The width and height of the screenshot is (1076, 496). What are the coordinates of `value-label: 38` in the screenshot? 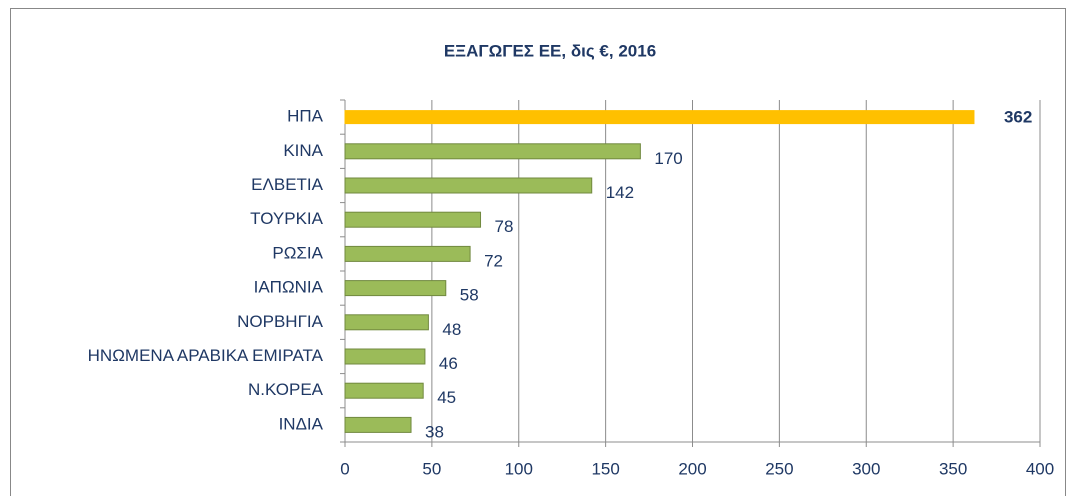 It's located at (434, 431).